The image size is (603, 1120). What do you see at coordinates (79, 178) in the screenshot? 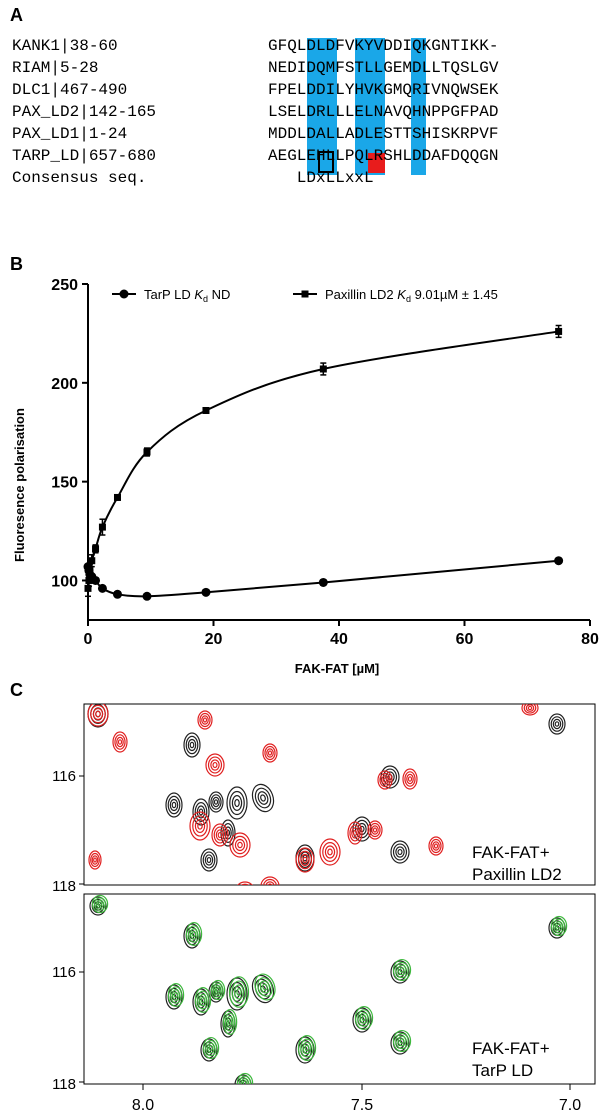
I see `alignment-label: Consensus seq.` at bounding box center [79, 178].